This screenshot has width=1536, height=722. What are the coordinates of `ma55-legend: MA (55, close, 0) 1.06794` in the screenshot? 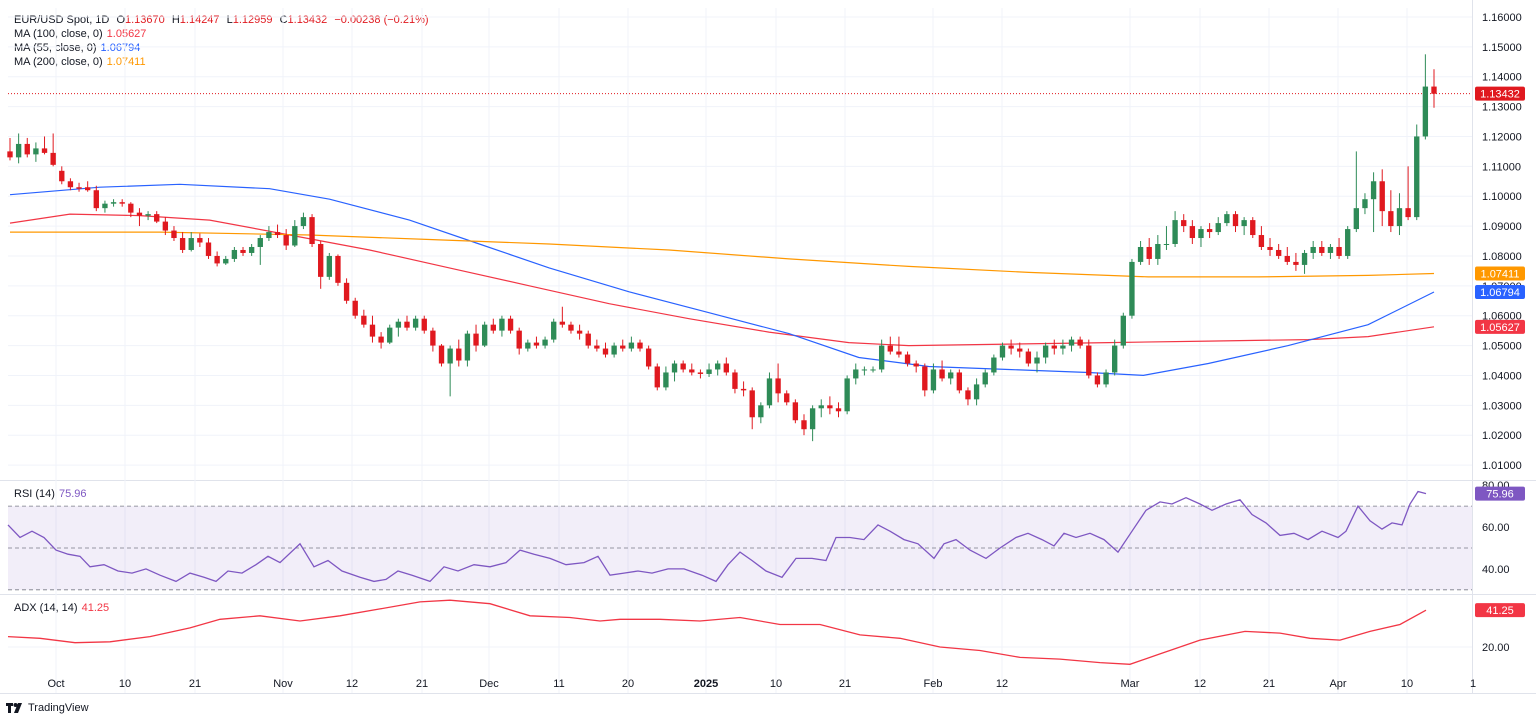 It's located at (79, 48).